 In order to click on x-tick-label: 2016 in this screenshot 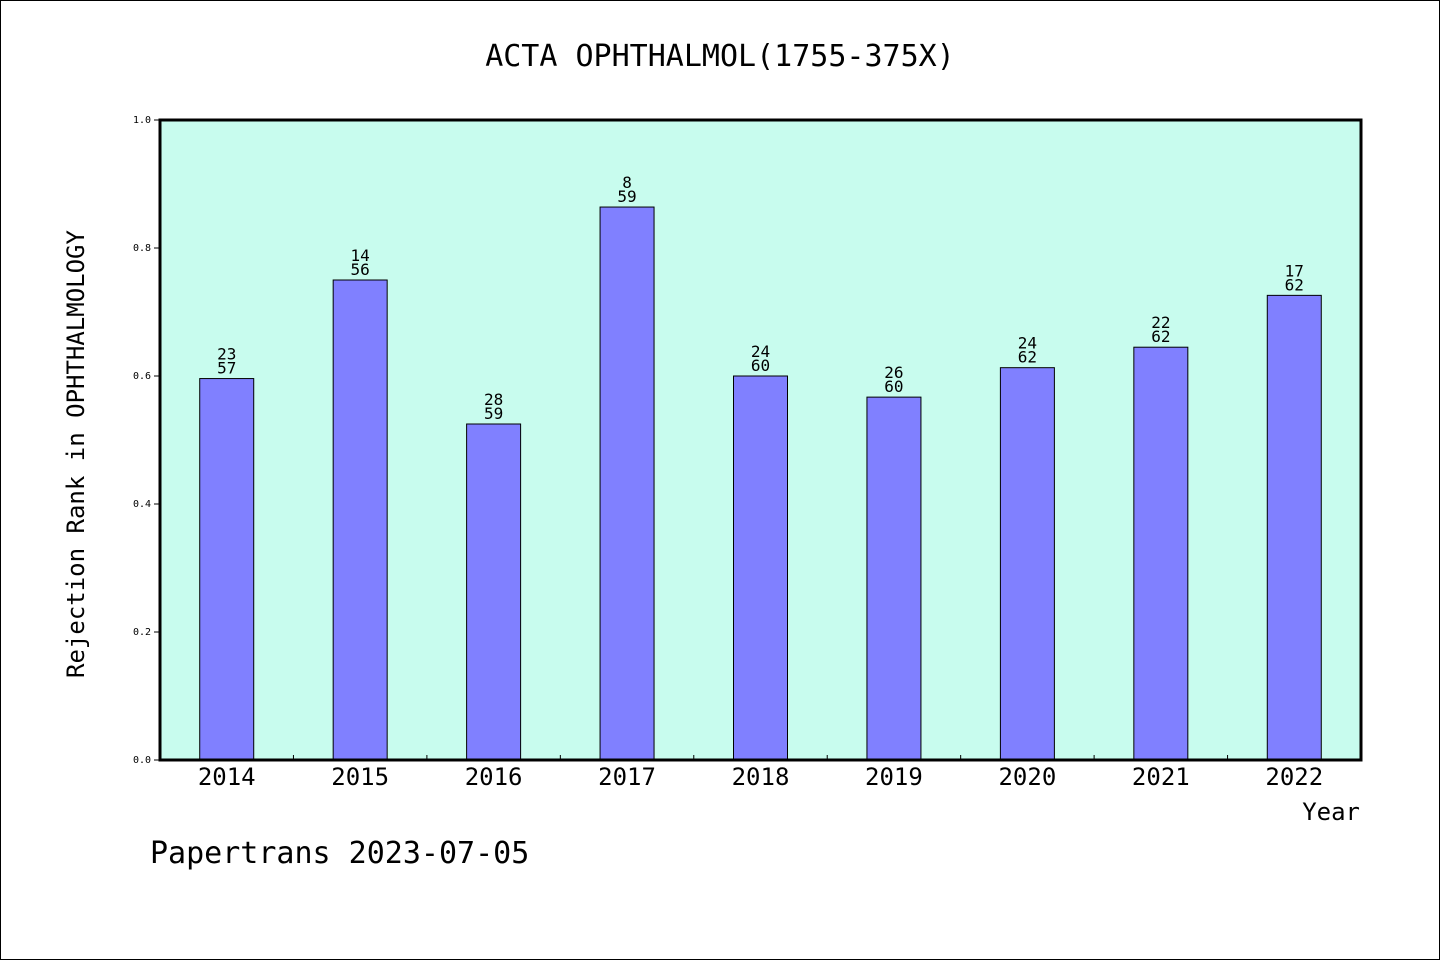, I will do `click(494, 777)`.